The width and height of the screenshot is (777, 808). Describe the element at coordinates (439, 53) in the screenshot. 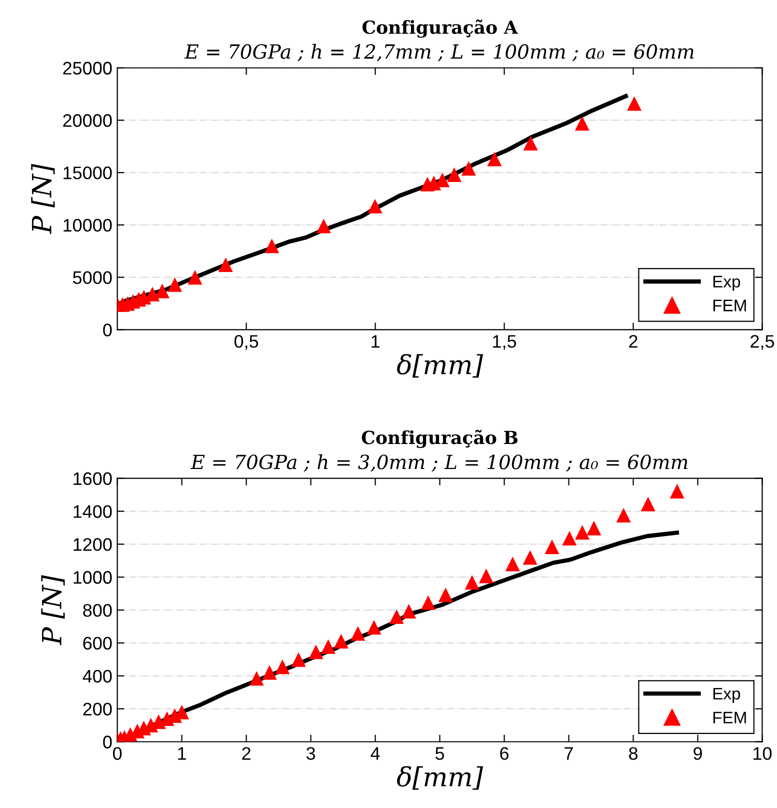

I see `chart-subtitle: E = 70GPa ; h = 12,7mm ; L = 100mm ; a₀ = 60mm` at that location.